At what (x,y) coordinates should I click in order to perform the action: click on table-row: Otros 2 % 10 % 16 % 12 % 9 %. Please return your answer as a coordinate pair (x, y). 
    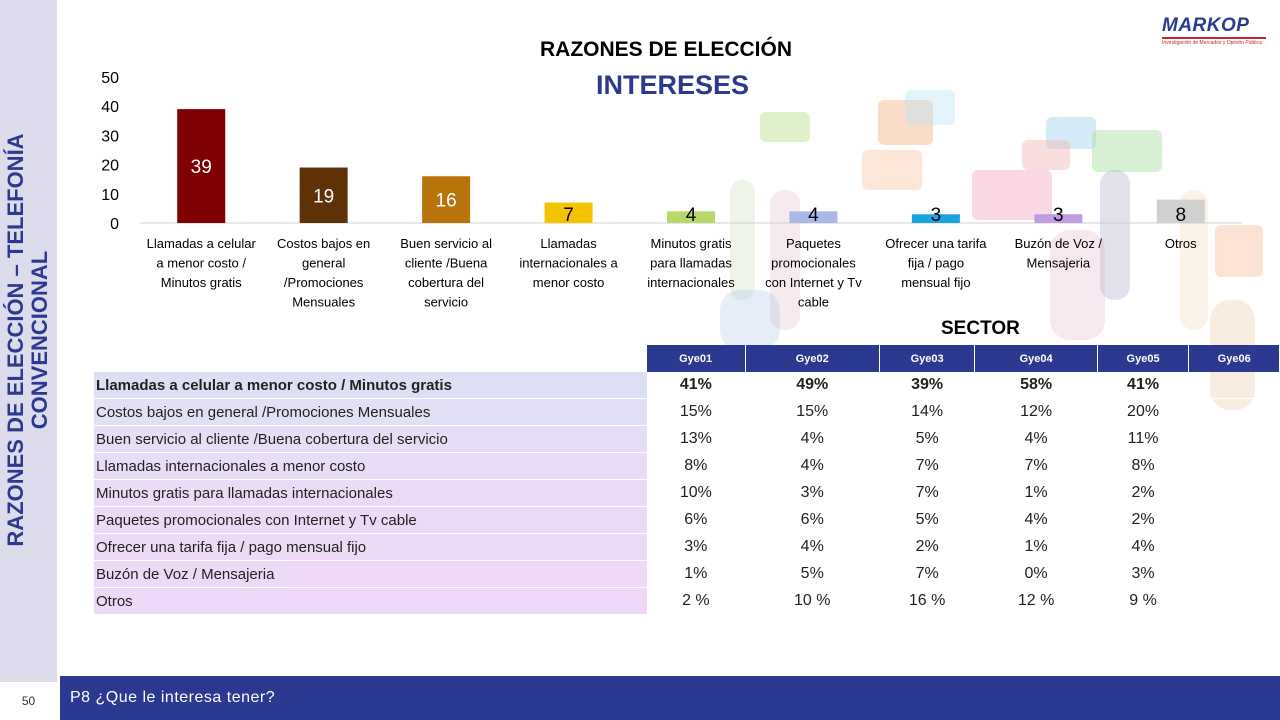
    Looking at the image, I should click on (687, 601).